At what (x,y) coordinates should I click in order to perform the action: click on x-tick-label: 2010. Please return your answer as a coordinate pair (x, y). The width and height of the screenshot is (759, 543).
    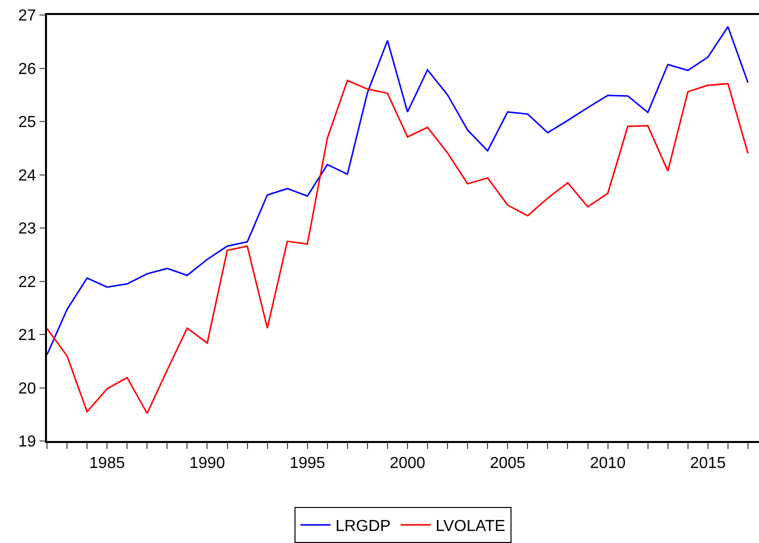
    Looking at the image, I should click on (608, 463).